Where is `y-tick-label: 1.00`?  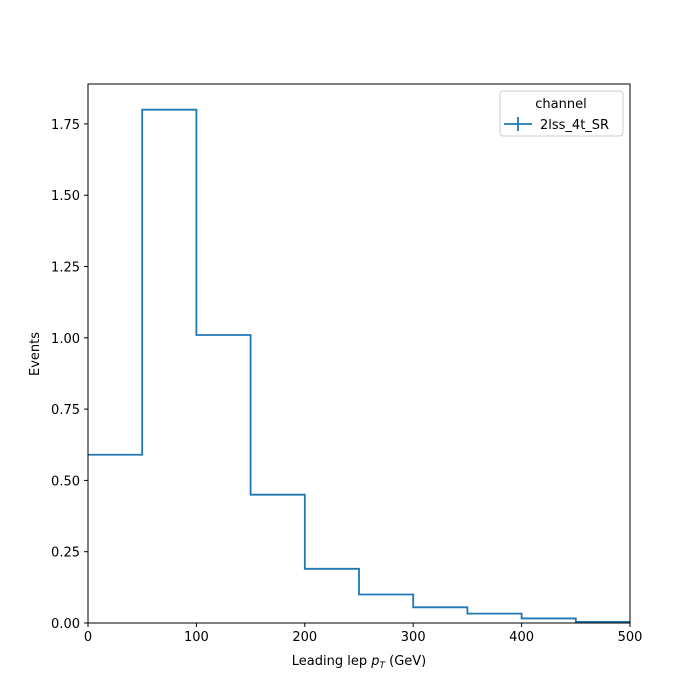
y-tick-label: 1.00 is located at coordinates (65, 339).